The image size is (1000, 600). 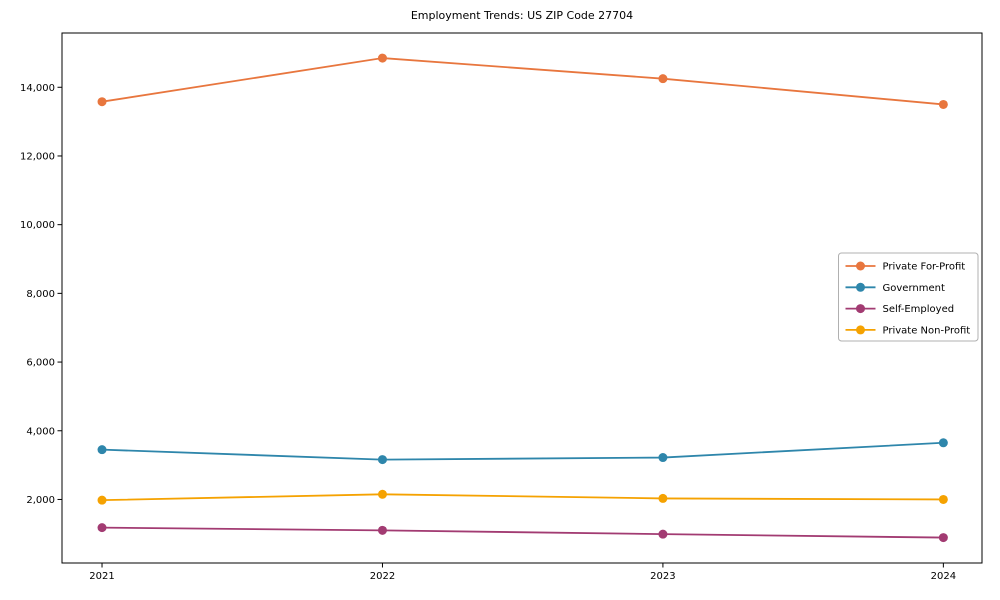 What do you see at coordinates (40, 294) in the screenshot?
I see `y-tick-label: 8,000` at bounding box center [40, 294].